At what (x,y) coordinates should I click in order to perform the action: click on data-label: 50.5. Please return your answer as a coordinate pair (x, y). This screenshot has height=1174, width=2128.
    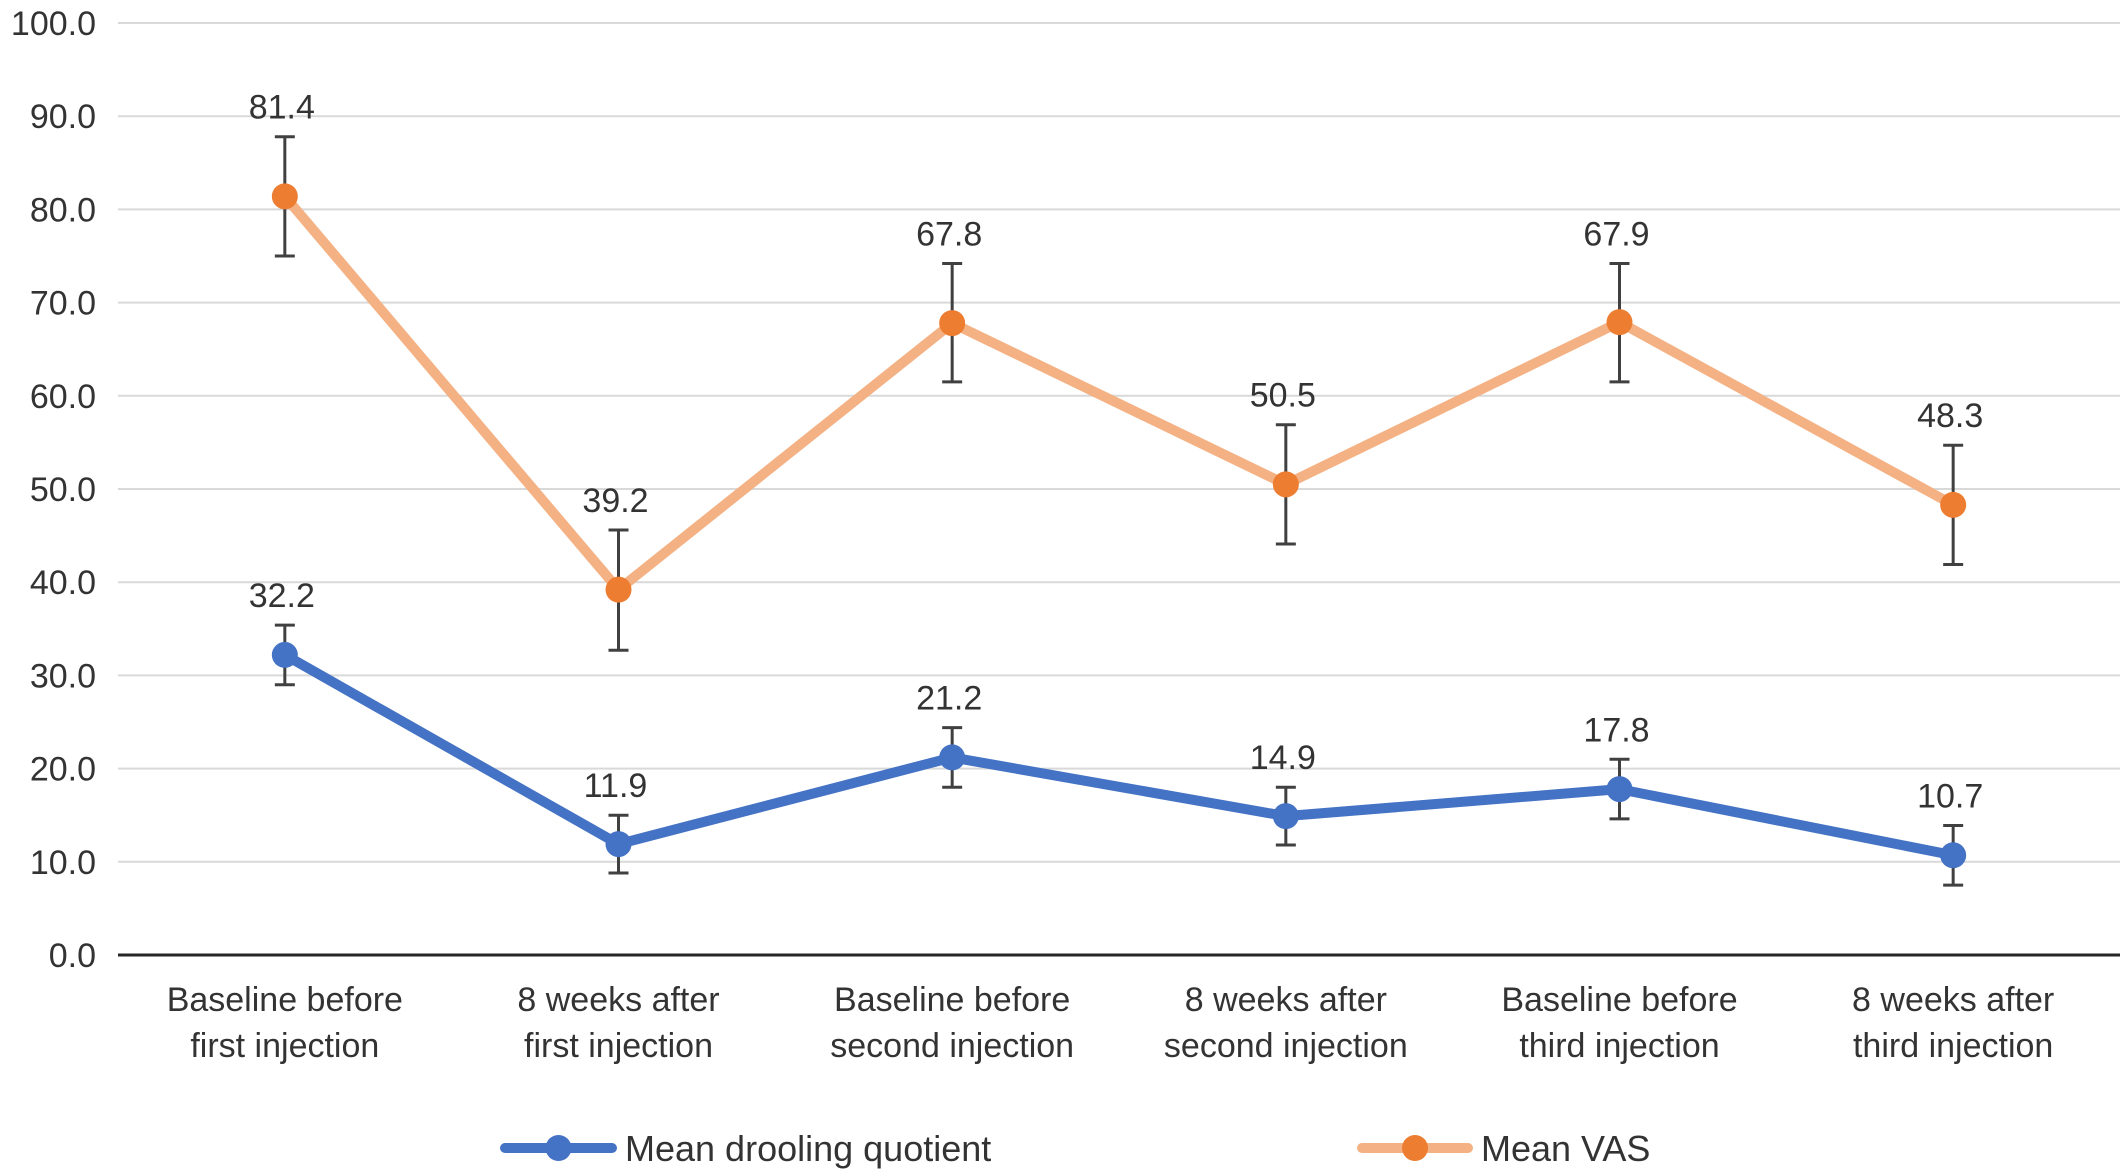
    Looking at the image, I should click on (1283, 396).